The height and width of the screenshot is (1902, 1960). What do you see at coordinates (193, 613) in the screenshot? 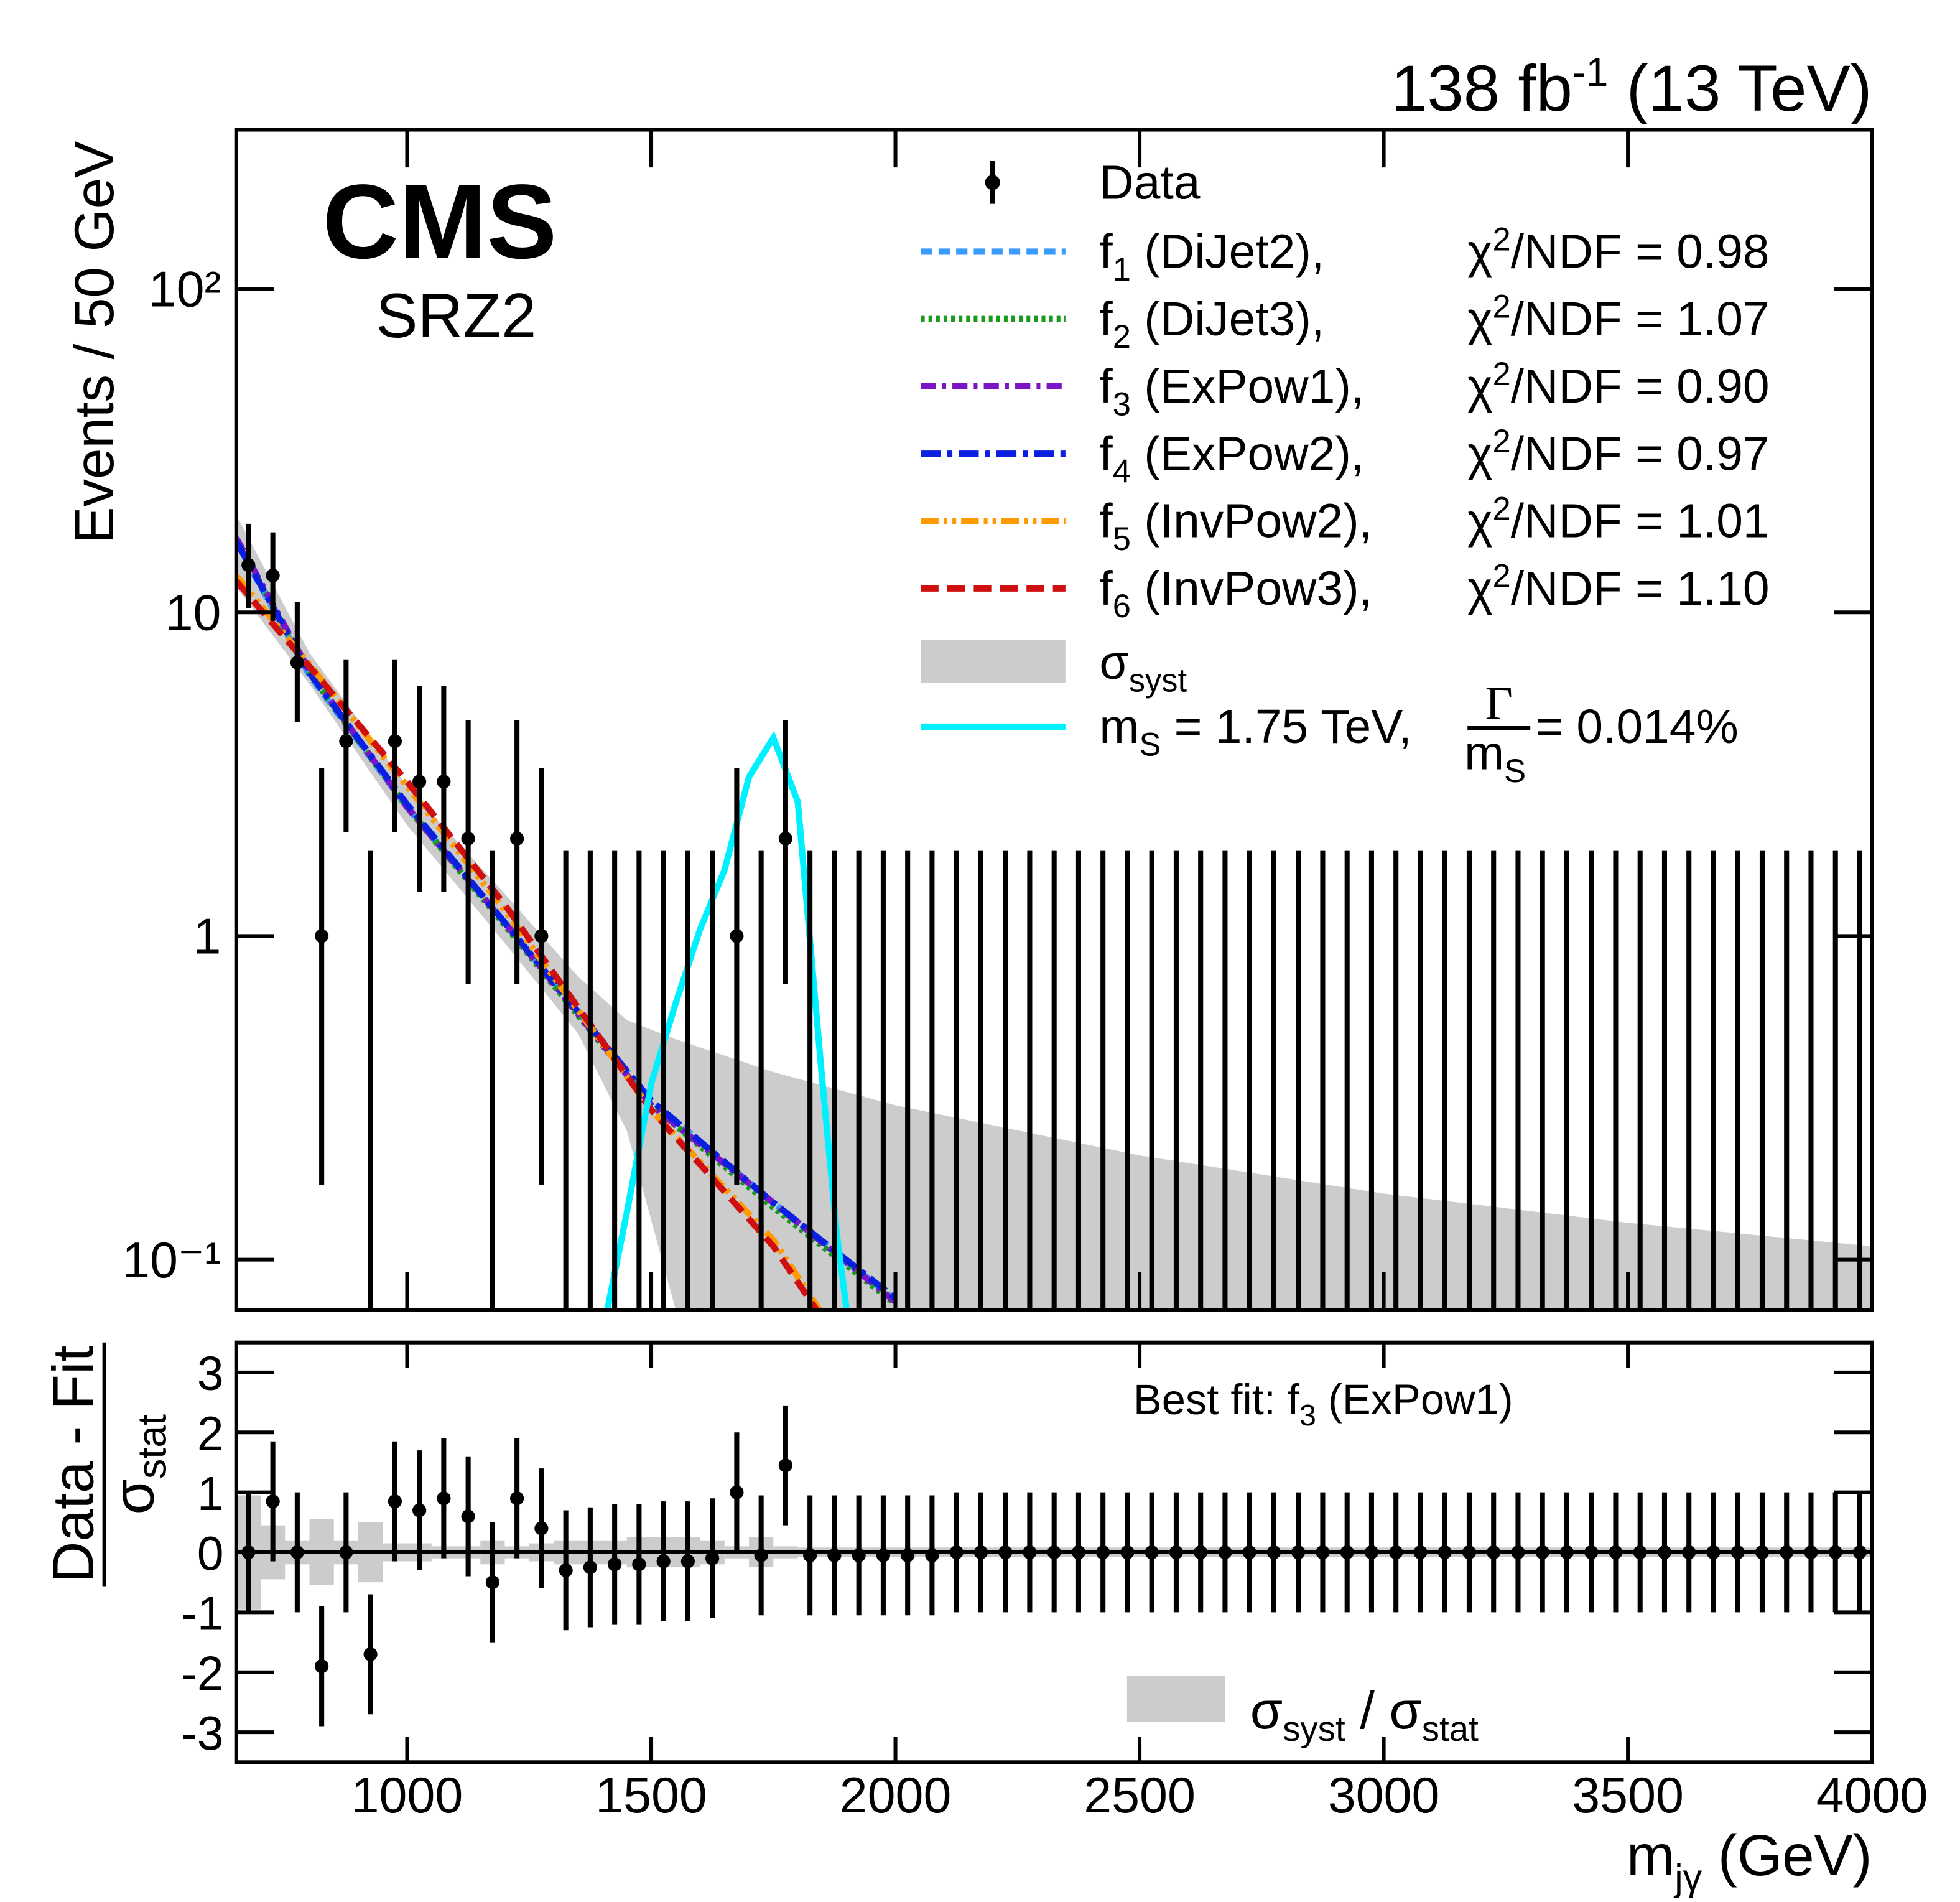
I see `y-tick-label: 10` at bounding box center [193, 613].